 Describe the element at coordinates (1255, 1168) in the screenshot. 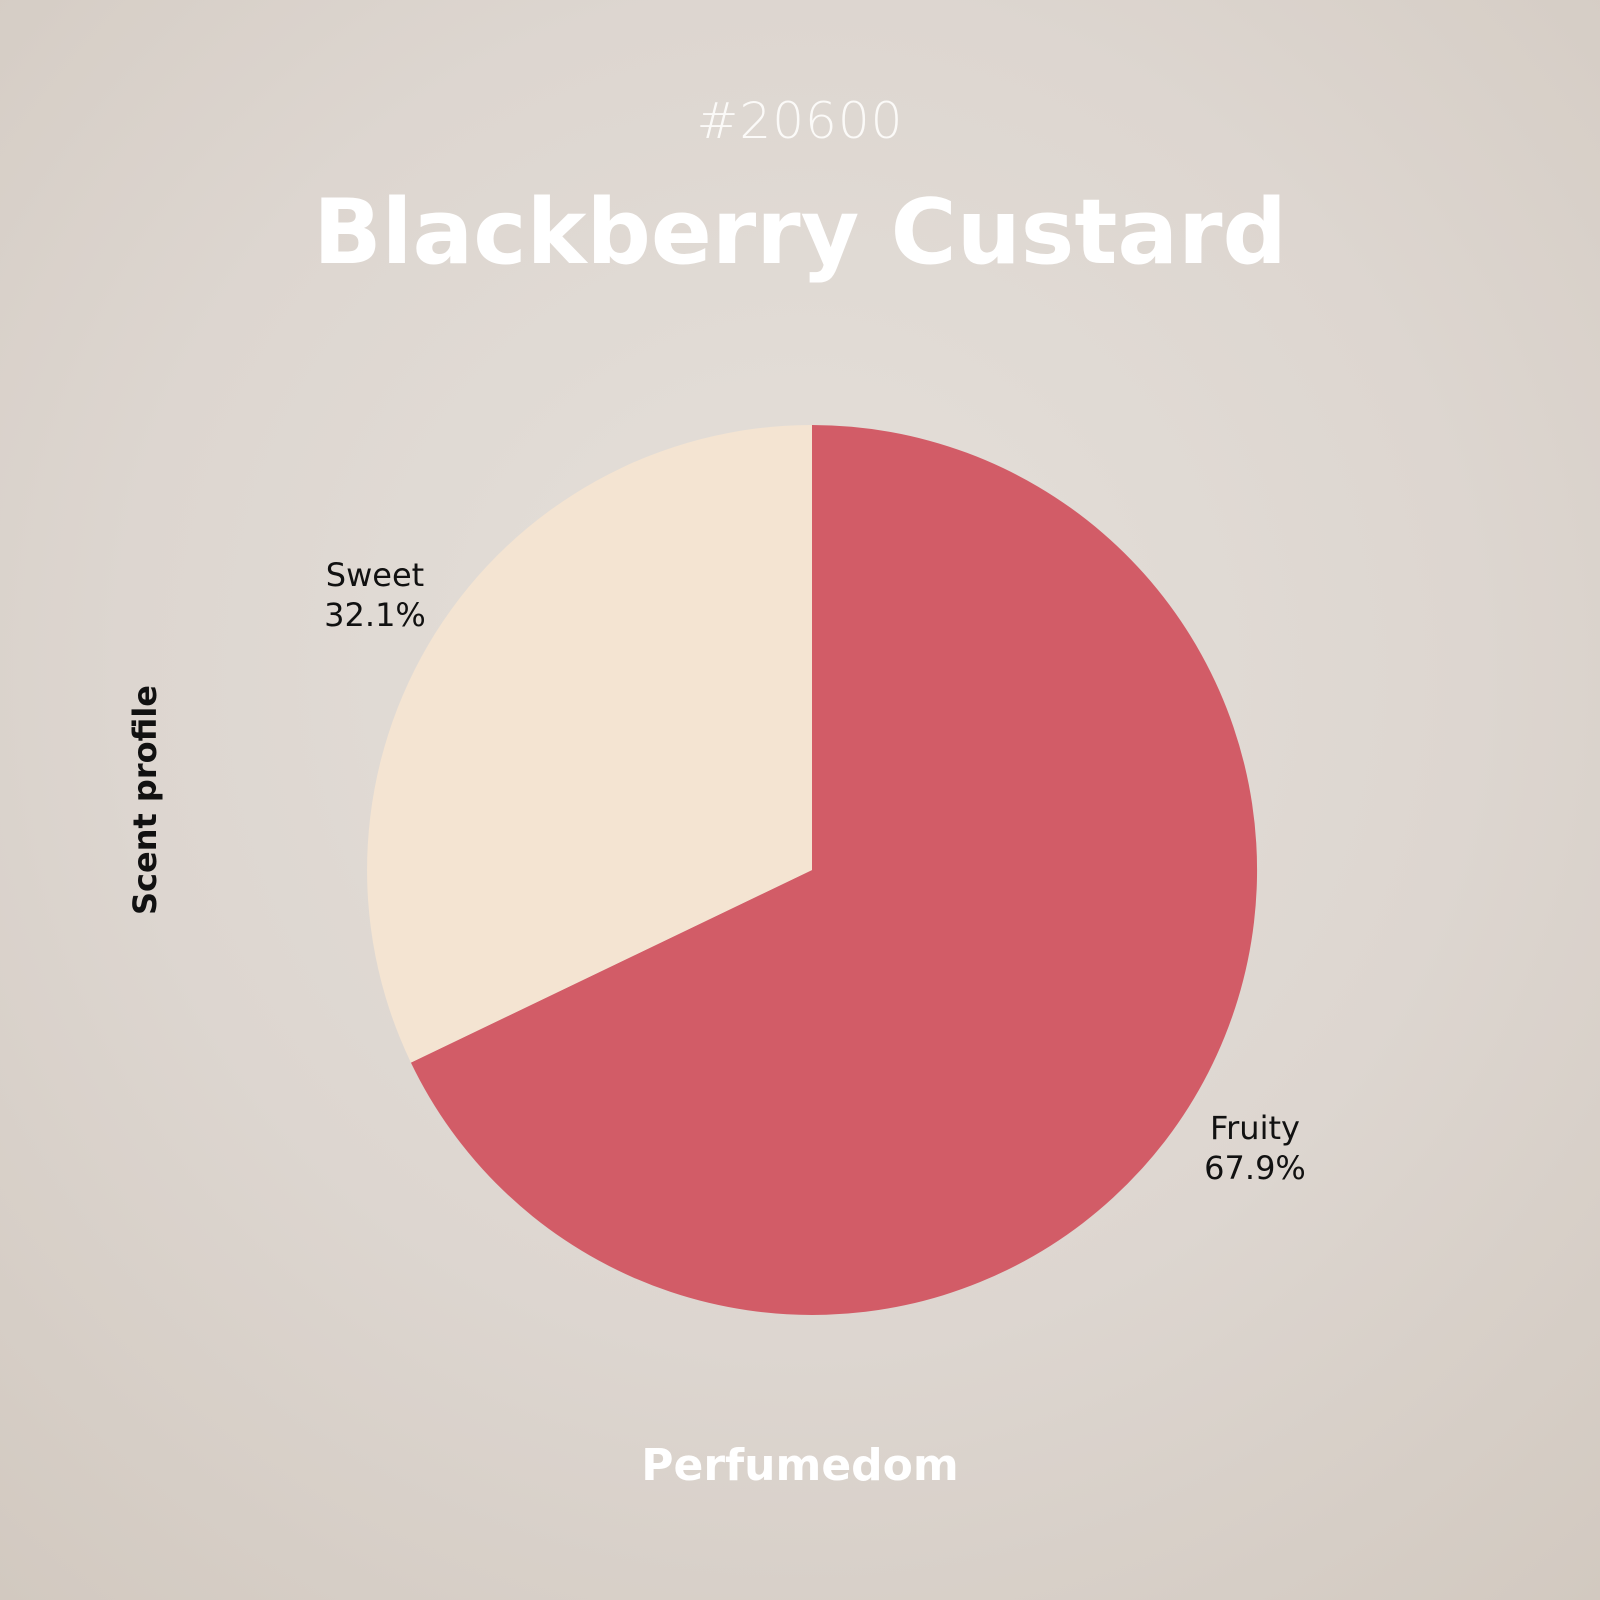

I see `slice-percent: 67.9%` at that location.